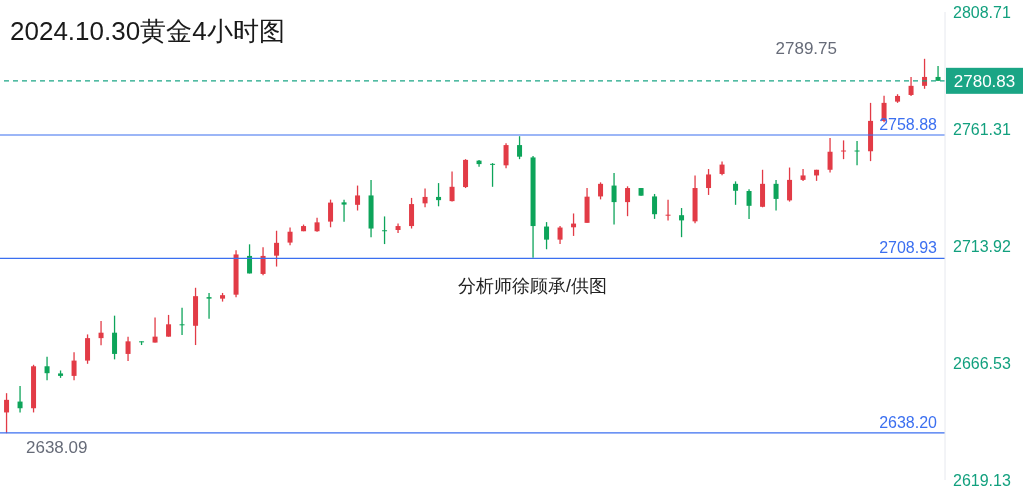 The height and width of the screenshot is (492, 1023). What do you see at coordinates (982, 129) in the screenshot?
I see `y-tick-label: 2761.31` at bounding box center [982, 129].